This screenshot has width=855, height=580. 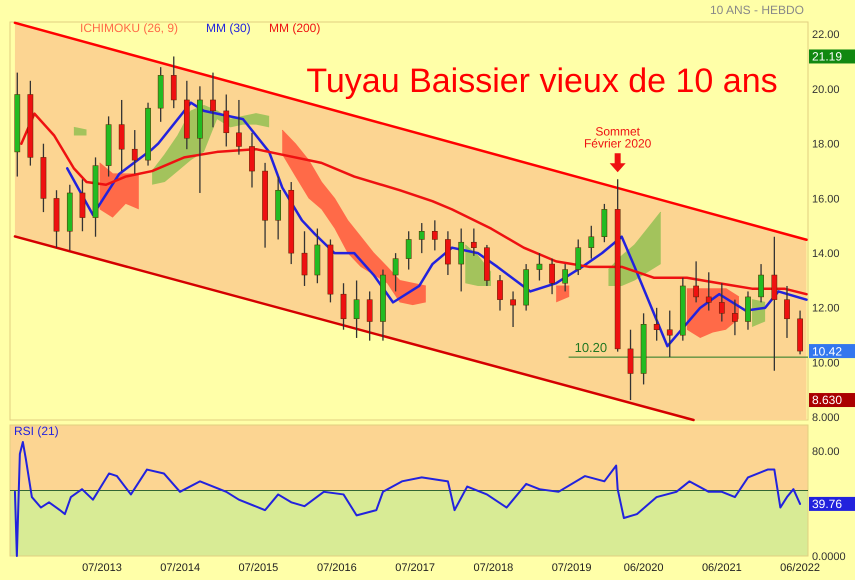 What do you see at coordinates (722, 568) in the screenshot?
I see `x-tick-label: 06/2021` at bounding box center [722, 568].